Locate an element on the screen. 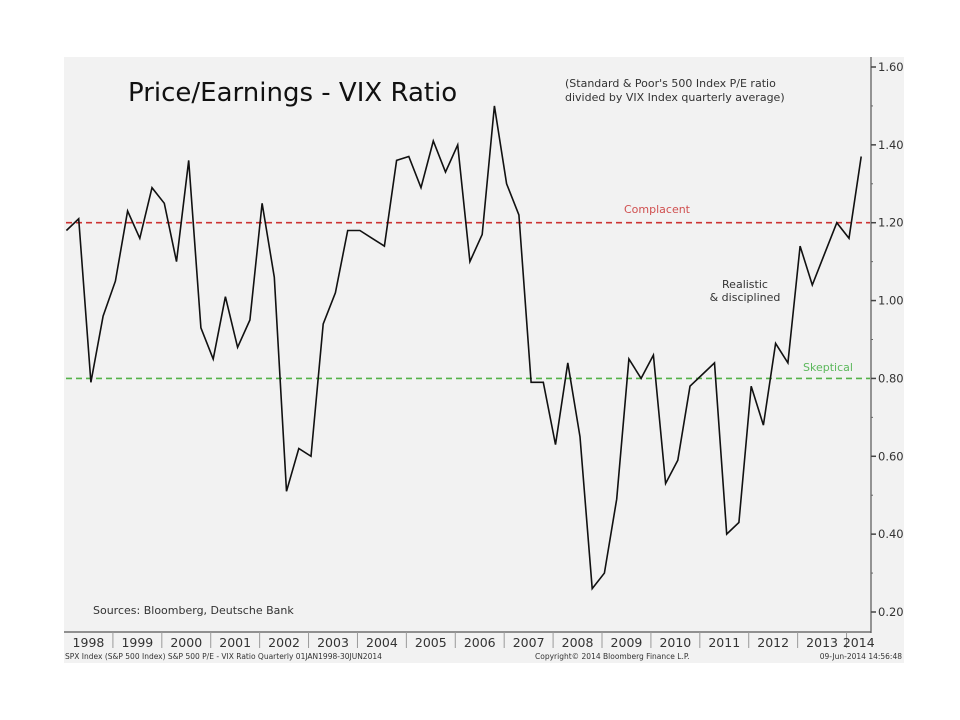 The height and width of the screenshot is (720, 960). x-tick-label: 2012 is located at coordinates (773, 642).